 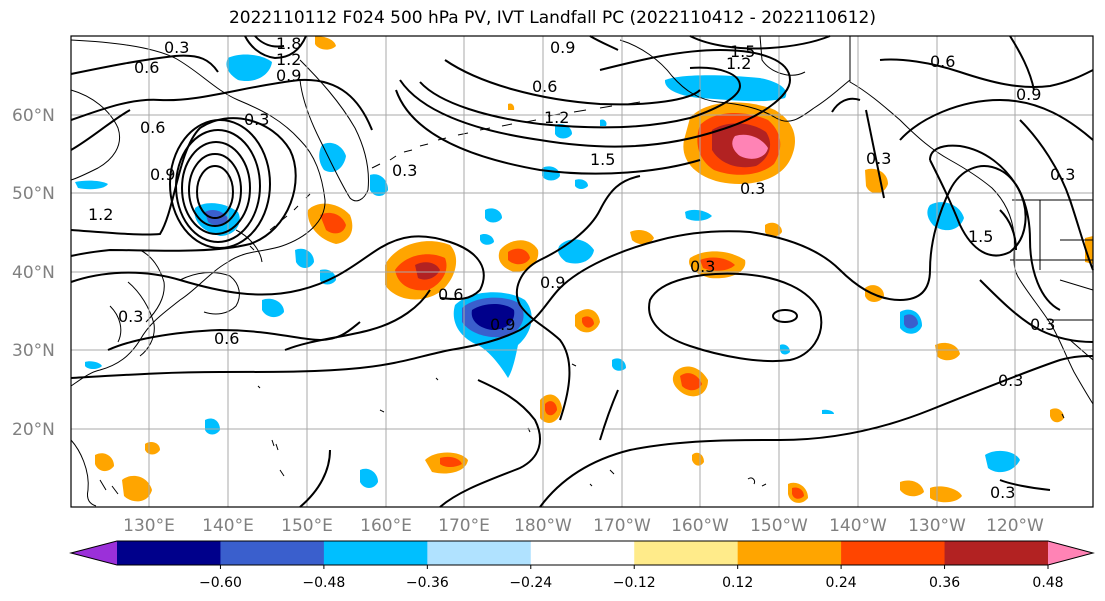 I want to click on lat-label: 30°N, so click(x=33, y=351).